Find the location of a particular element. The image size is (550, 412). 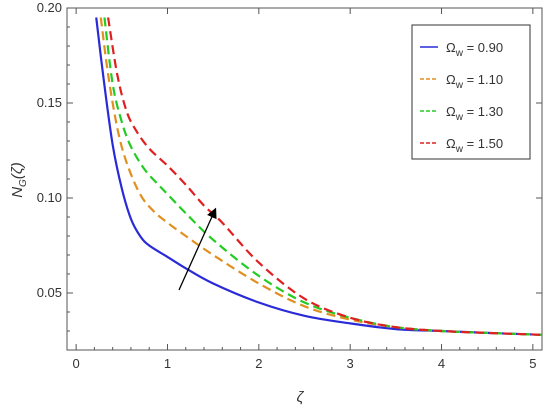

y-axis-title: NG(ζ) is located at coordinates (19, 180).